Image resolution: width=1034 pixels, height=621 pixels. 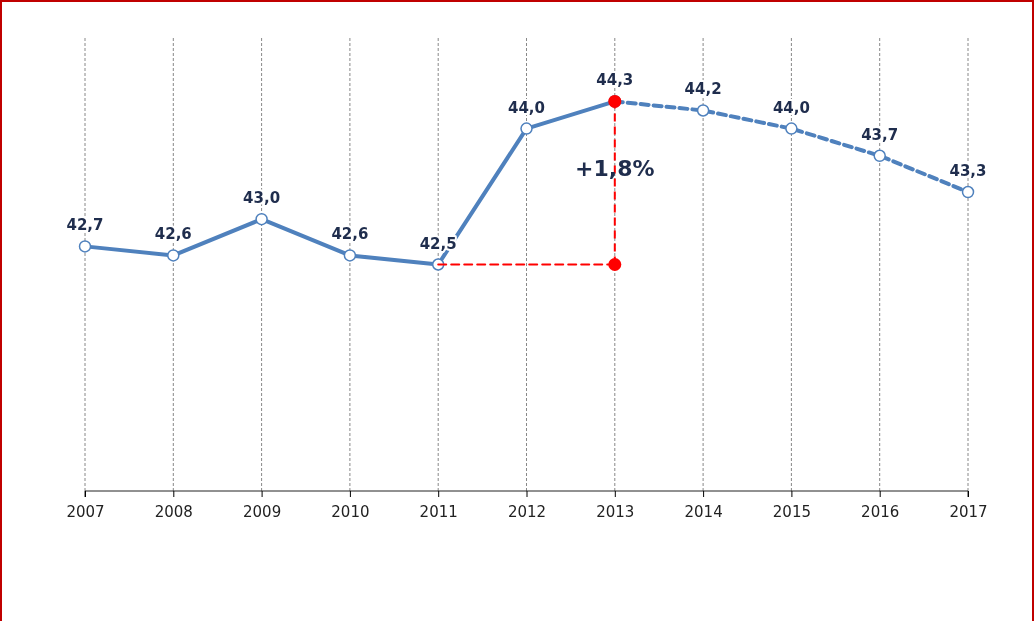 I want to click on x-tick-label: 2014, so click(x=703, y=511).